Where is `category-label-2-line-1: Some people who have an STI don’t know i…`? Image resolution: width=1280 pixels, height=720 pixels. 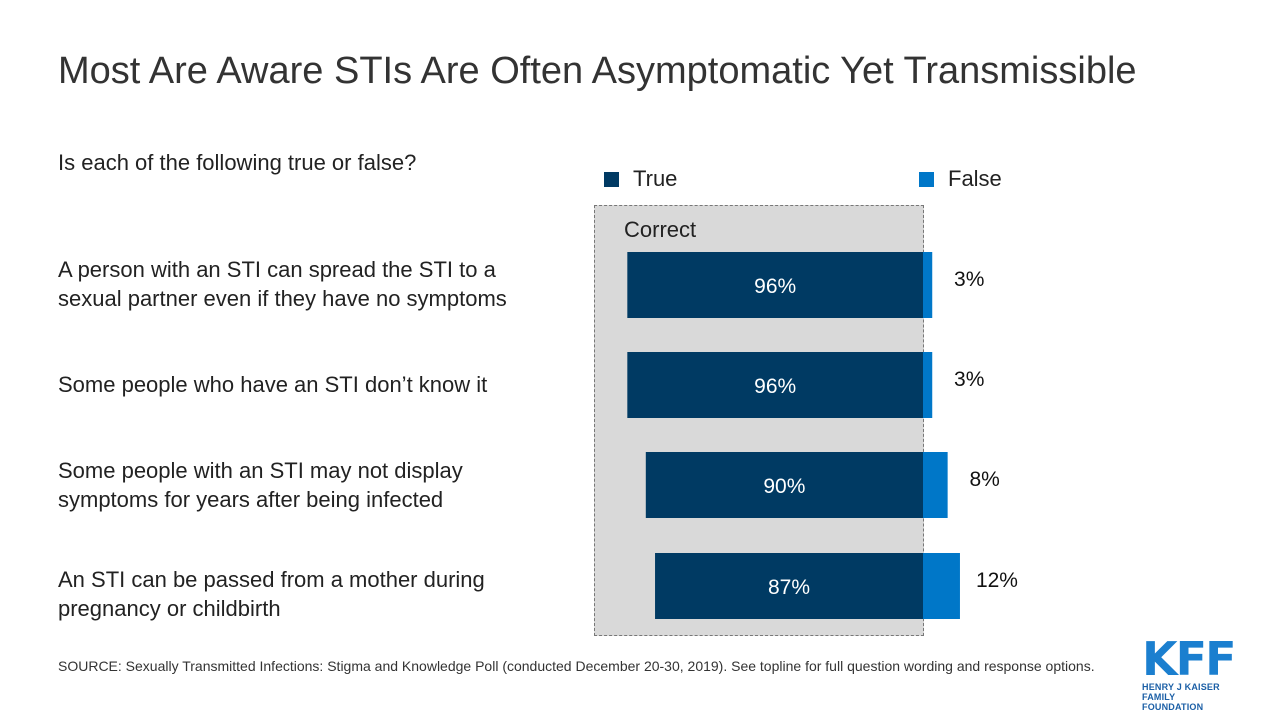
category-label-2-line-1: Some people who have an STI don’t know i… is located at coordinates (273, 384).